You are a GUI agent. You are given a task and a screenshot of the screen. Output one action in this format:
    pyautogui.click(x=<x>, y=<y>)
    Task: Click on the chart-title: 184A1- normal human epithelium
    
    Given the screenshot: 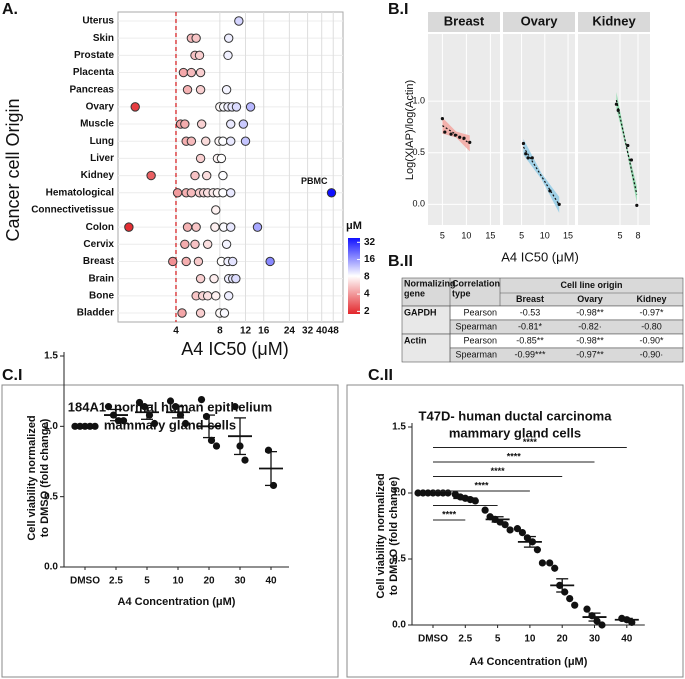 What is the action you would take?
    pyautogui.click(x=170, y=406)
    